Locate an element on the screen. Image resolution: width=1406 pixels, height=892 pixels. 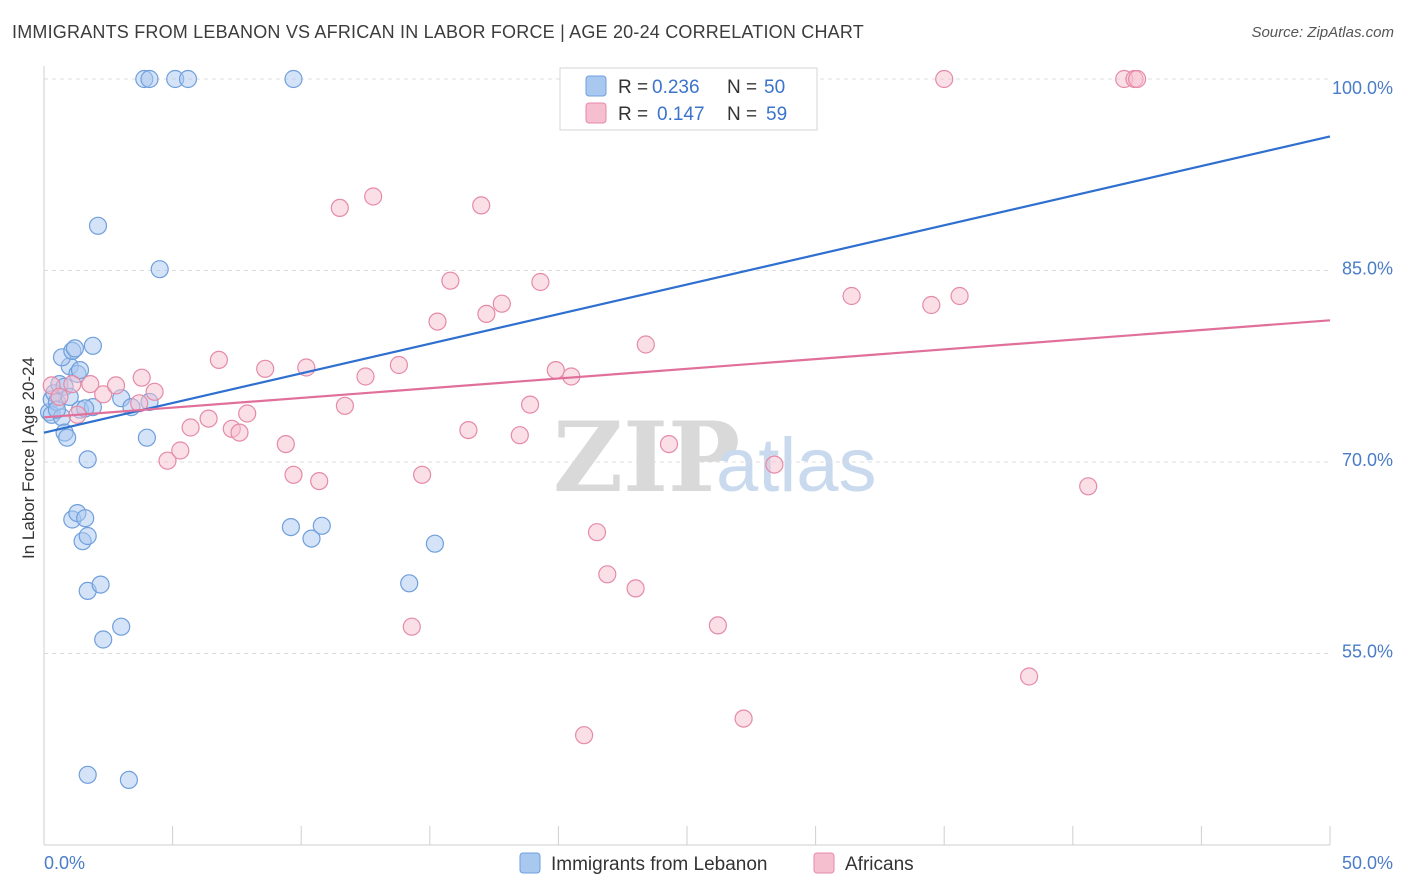
bottom-legend-swatch-lebanon is located at coordinates (530, 863).